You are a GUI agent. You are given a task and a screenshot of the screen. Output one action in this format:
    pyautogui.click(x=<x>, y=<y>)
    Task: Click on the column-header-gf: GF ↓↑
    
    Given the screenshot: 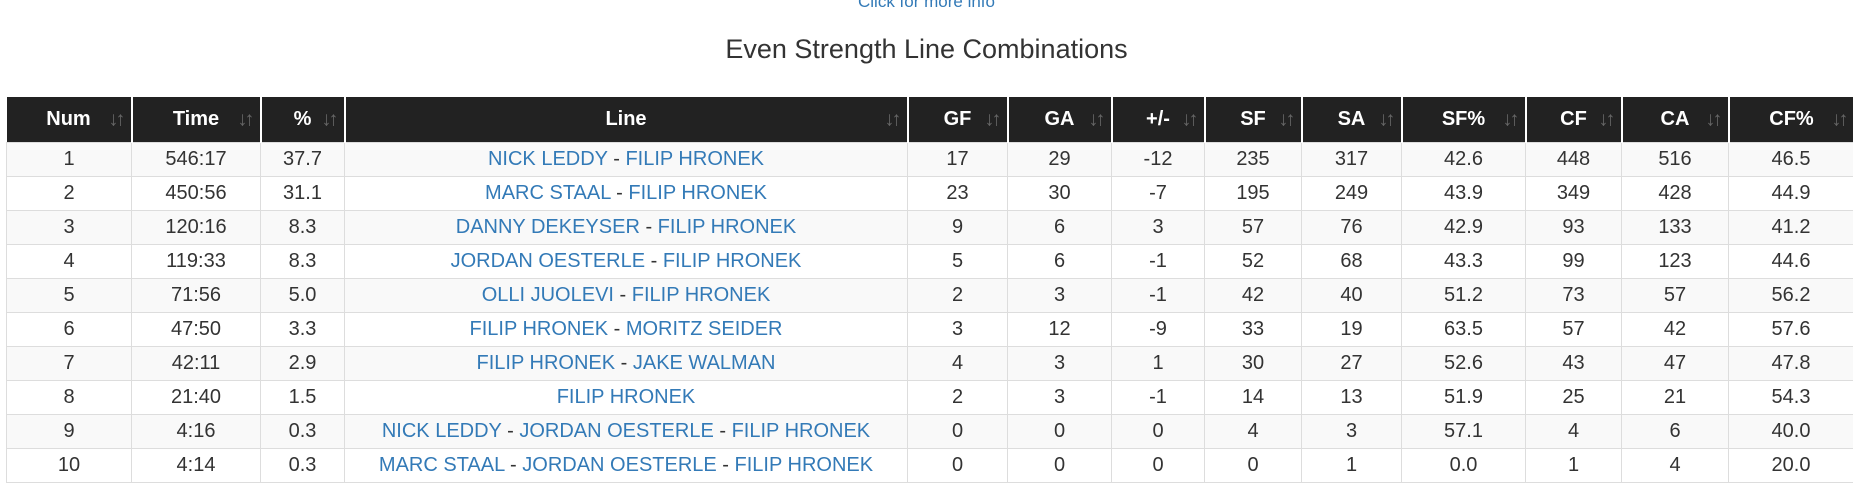 What is the action you would take?
    pyautogui.click(x=958, y=120)
    